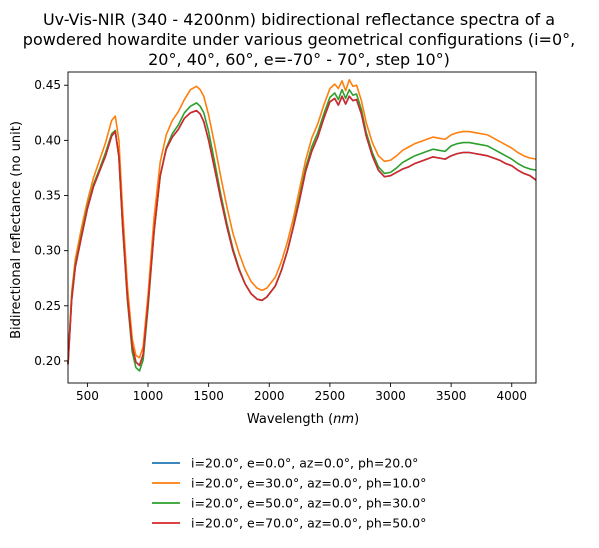 The height and width of the screenshot is (548, 599). What do you see at coordinates (304, 463) in the screenshot?
I see `legend-label: i=20.0°, e=0.0°, az=0.0°, ph=20.0°` at bounding box center [304, 463].